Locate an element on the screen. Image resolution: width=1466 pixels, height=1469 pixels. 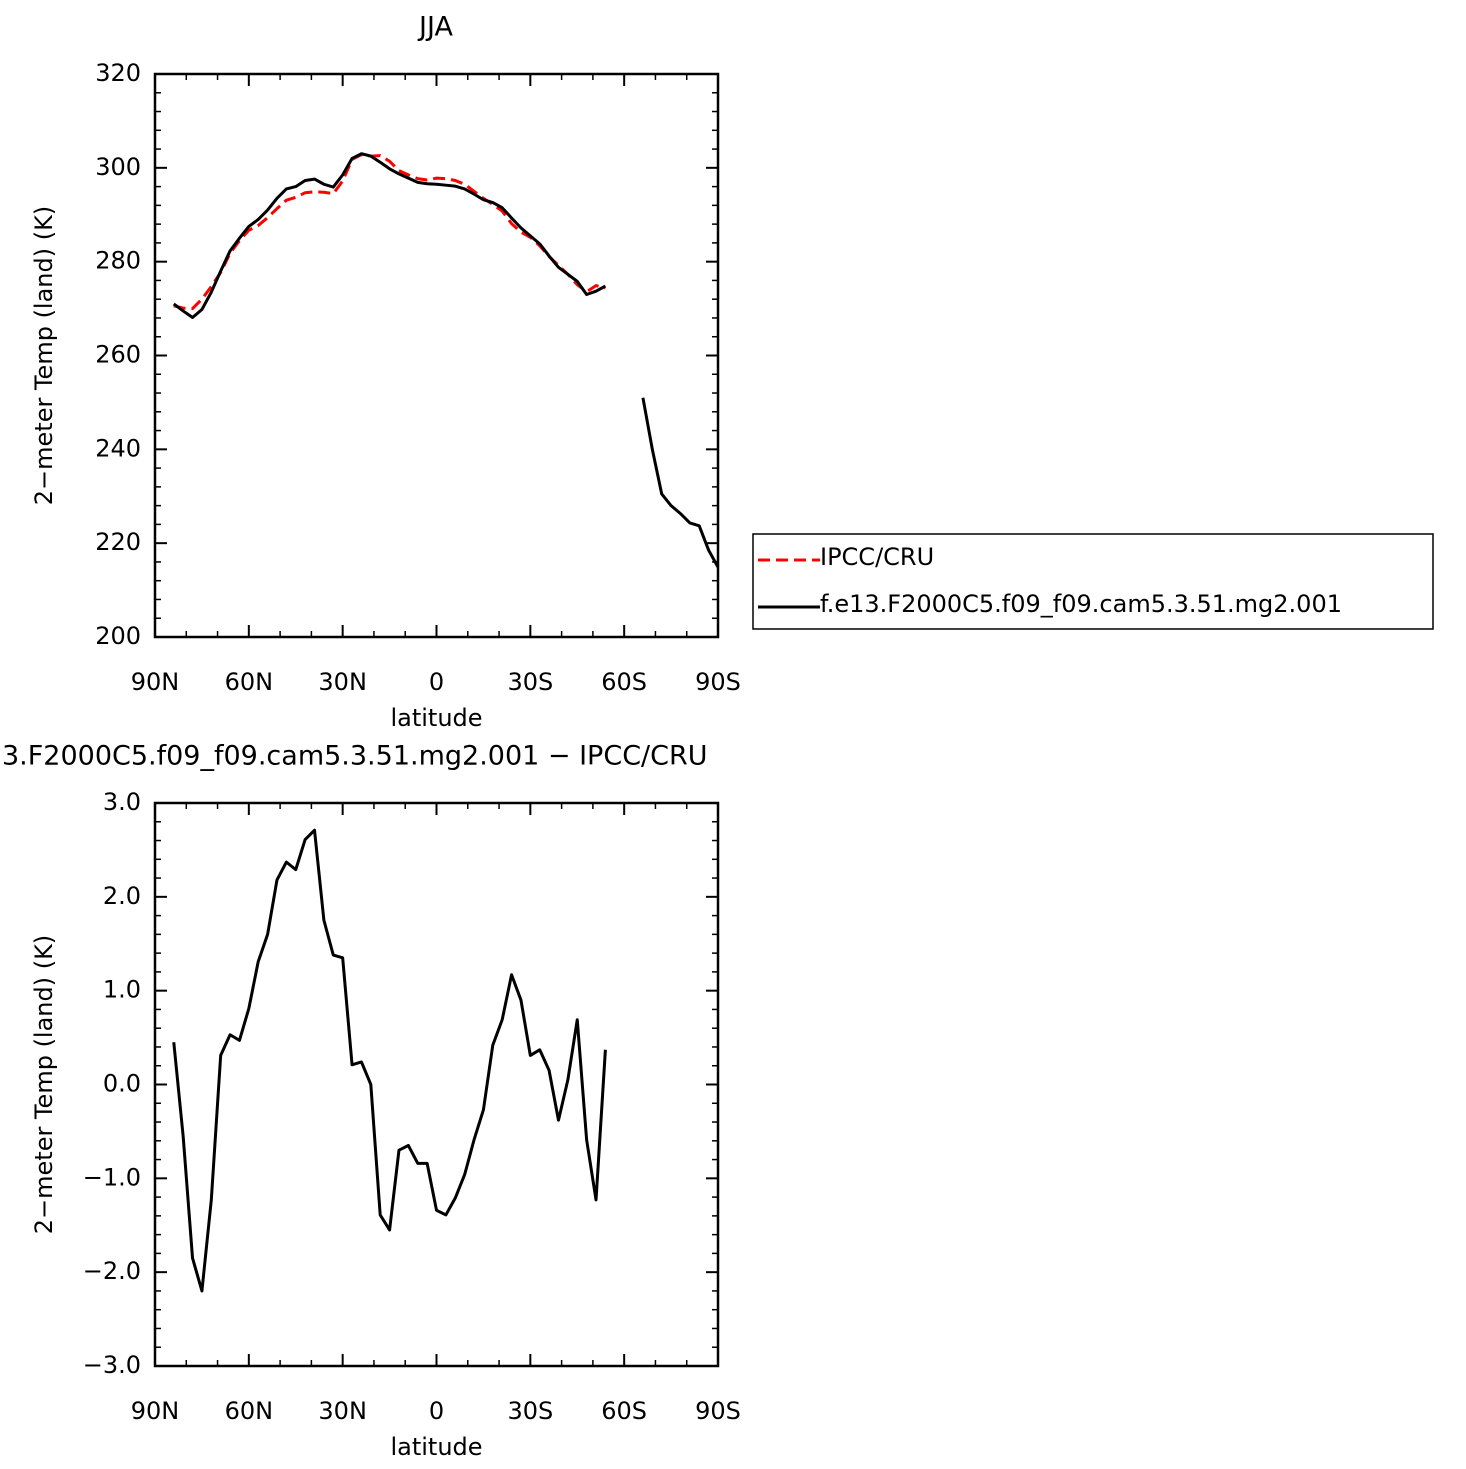
y-tick-label: 240 is located at coordinates (118, 448).